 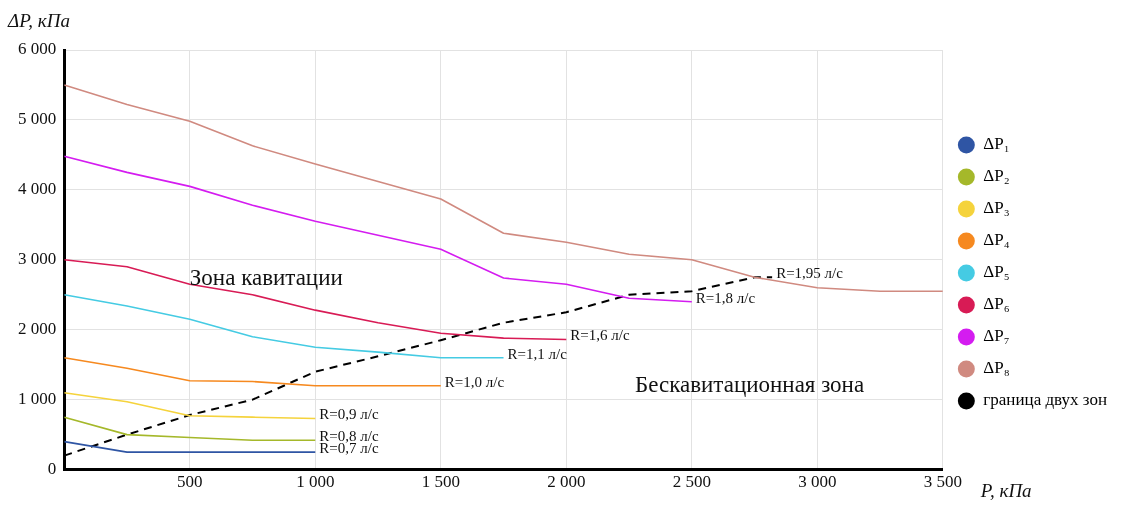 I want to click on x-tick-label: 500, so click(x=190, y=482).